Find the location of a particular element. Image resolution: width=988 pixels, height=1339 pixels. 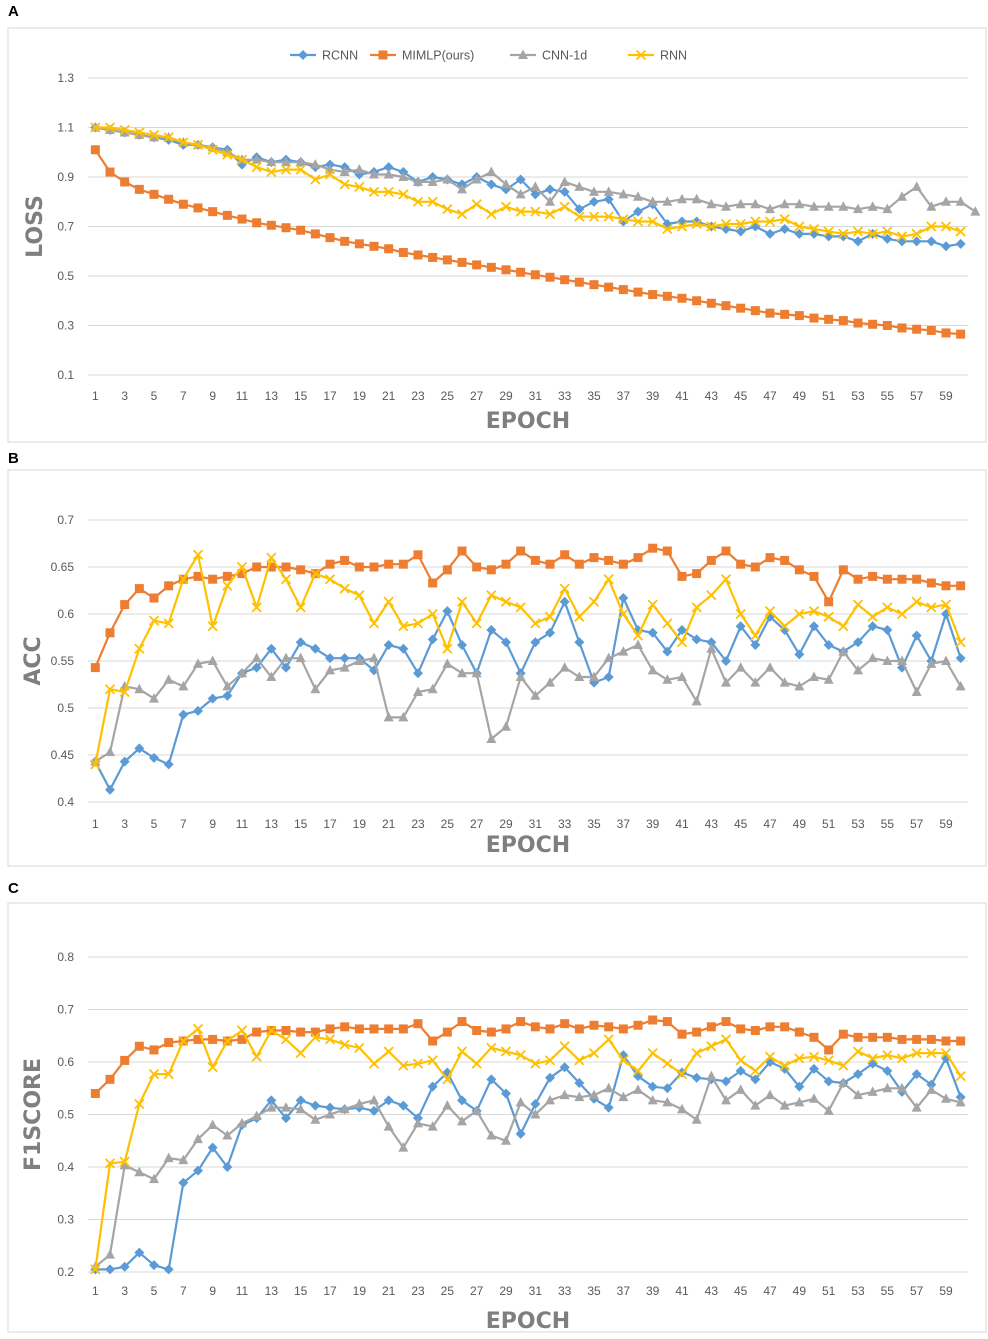

chart-c-x-tick-label: 7 is located at coordinates (183, 1291).